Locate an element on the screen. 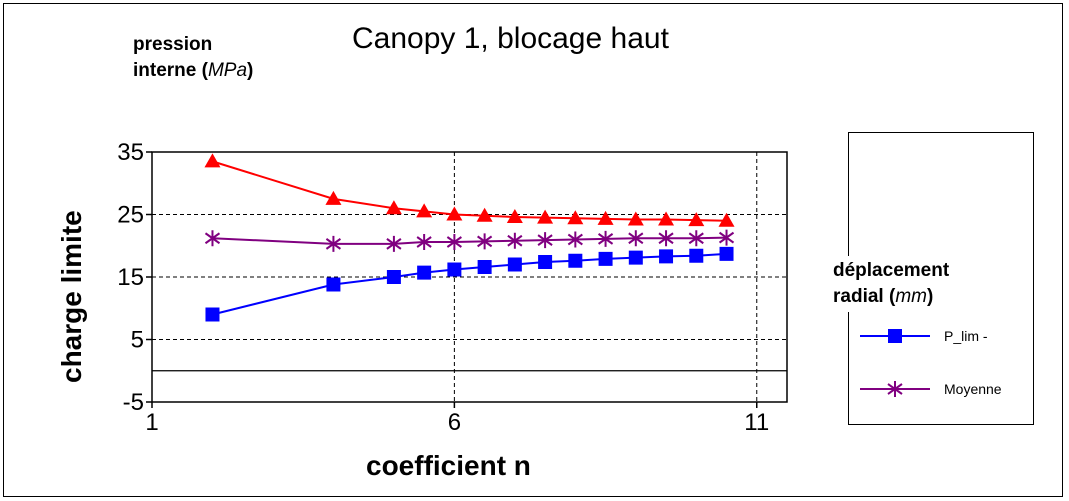 The width and height of the screenshot is (1069, 501). y-tick-label: 25 is located at coordinates (130, 215).